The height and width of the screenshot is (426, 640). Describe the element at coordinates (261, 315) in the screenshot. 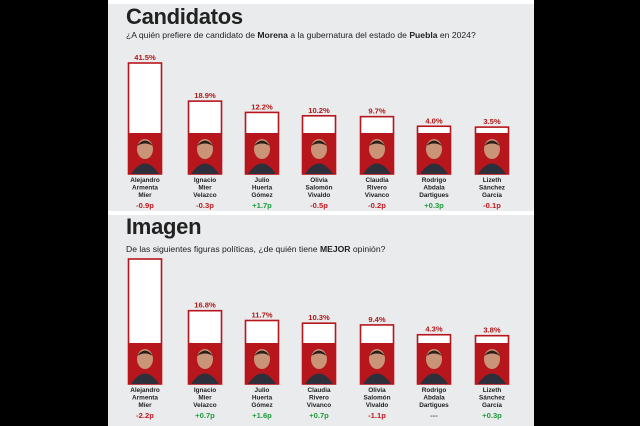

I see `value-label: 11.7%` at that location.